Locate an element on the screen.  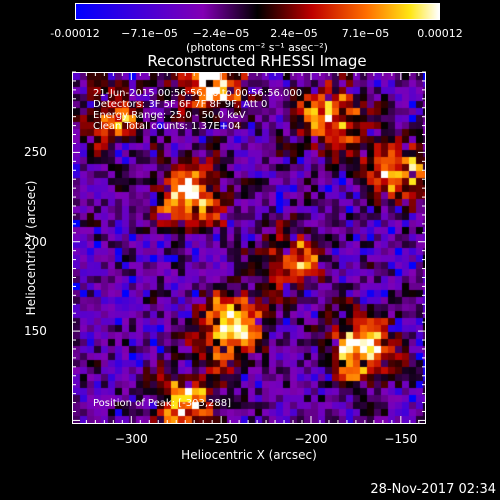
chart-title: Reconstructed RHESSI Image is located at coordinates (257, 61).